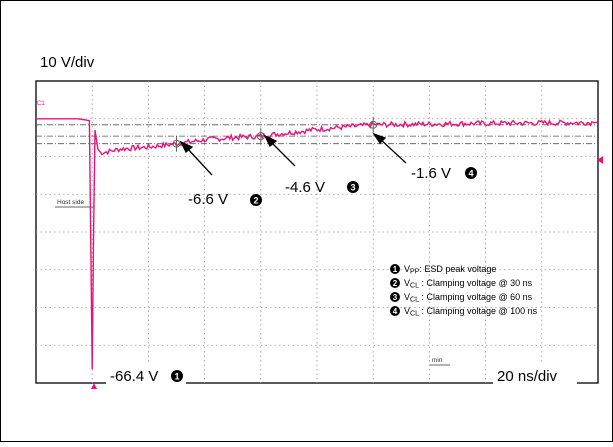  Describe the element at coordinates (70, 202) in the screenshot. I see `host-side-label: Host side` at that location.